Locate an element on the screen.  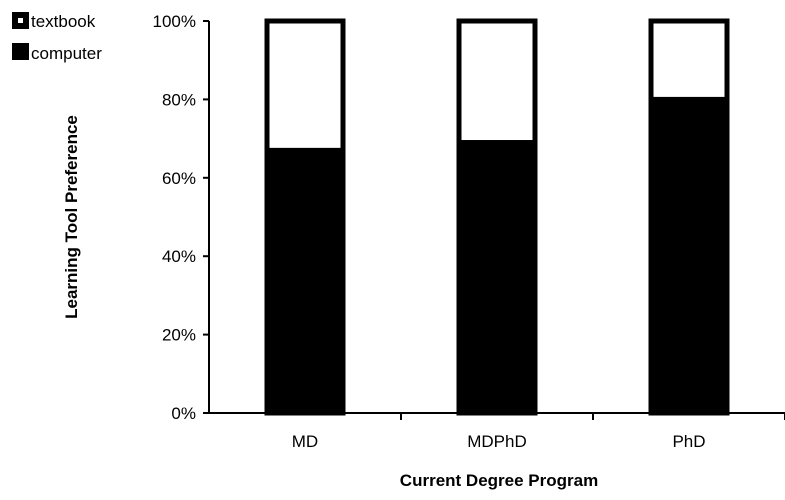
y-axis-title: Learning Tool Preference is located at coordinates (71, 217).